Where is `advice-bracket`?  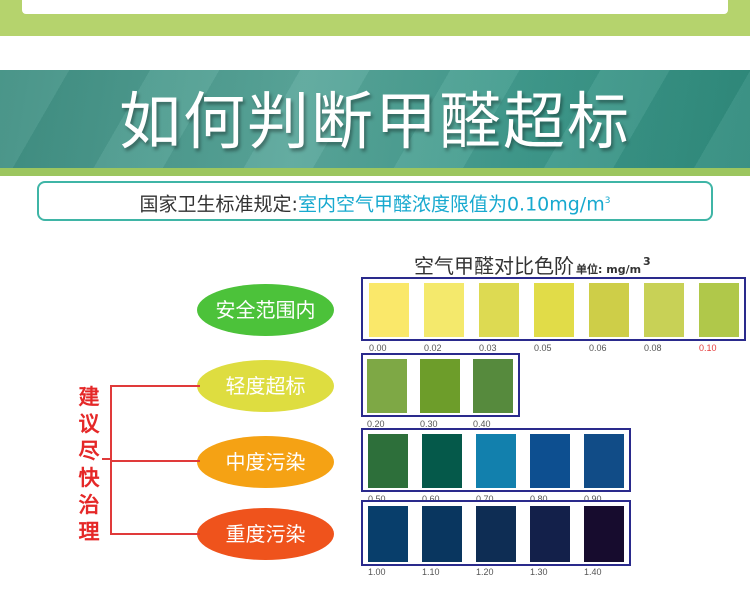
advice-bracket is located at coordinates (111, 459).